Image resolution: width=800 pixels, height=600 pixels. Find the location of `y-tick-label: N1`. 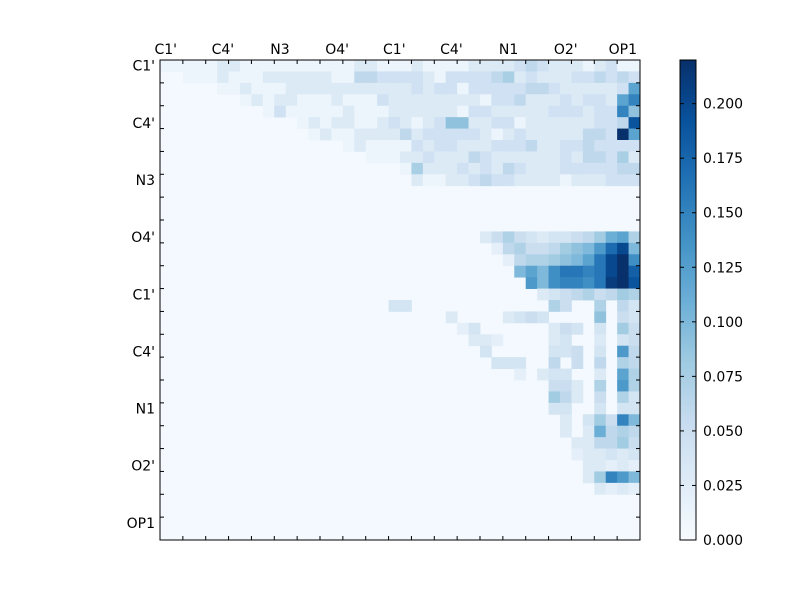

y-tick-label: N1 is located at coordinates (145, 410).